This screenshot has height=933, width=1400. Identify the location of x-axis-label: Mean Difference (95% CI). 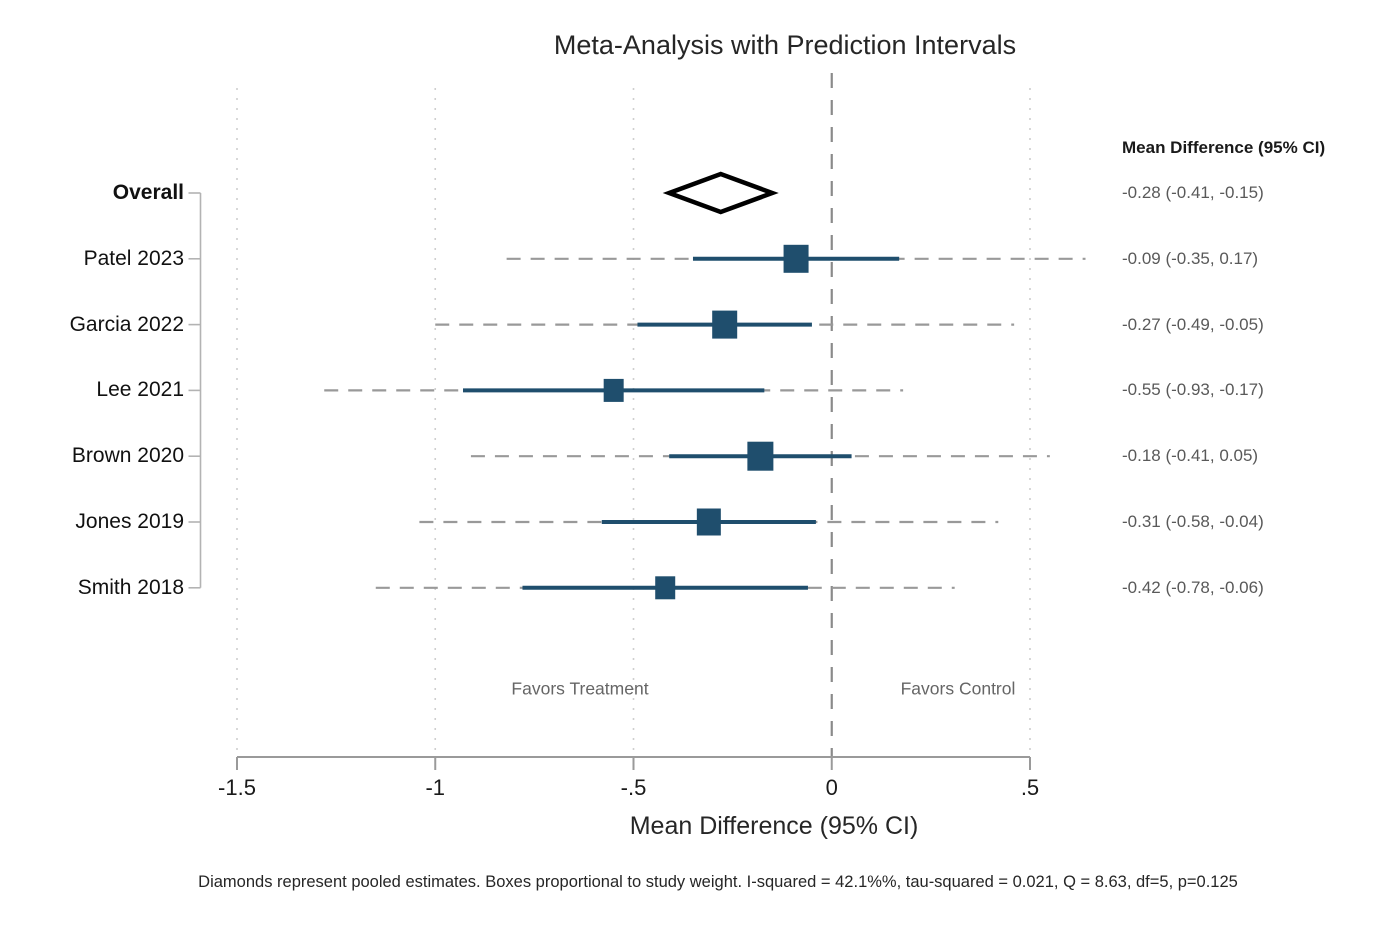
(774, 826).